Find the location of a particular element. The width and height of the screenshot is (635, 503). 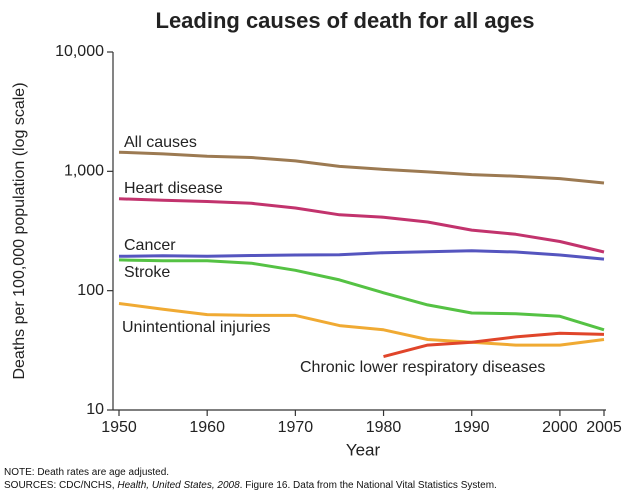

x-tick-label: 2000 is located at coordinates (560, 427).